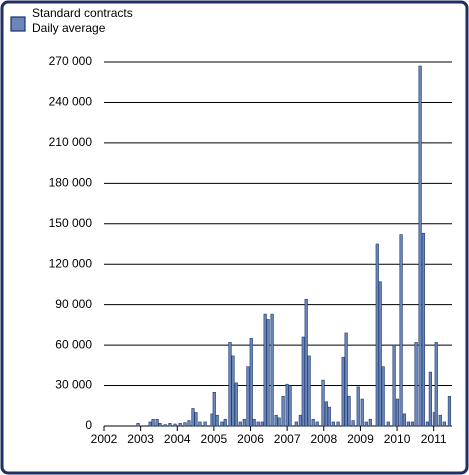 This screenshot has width=469, height=475. I want to click on x-tick-label: 2005, so click(214, 439).